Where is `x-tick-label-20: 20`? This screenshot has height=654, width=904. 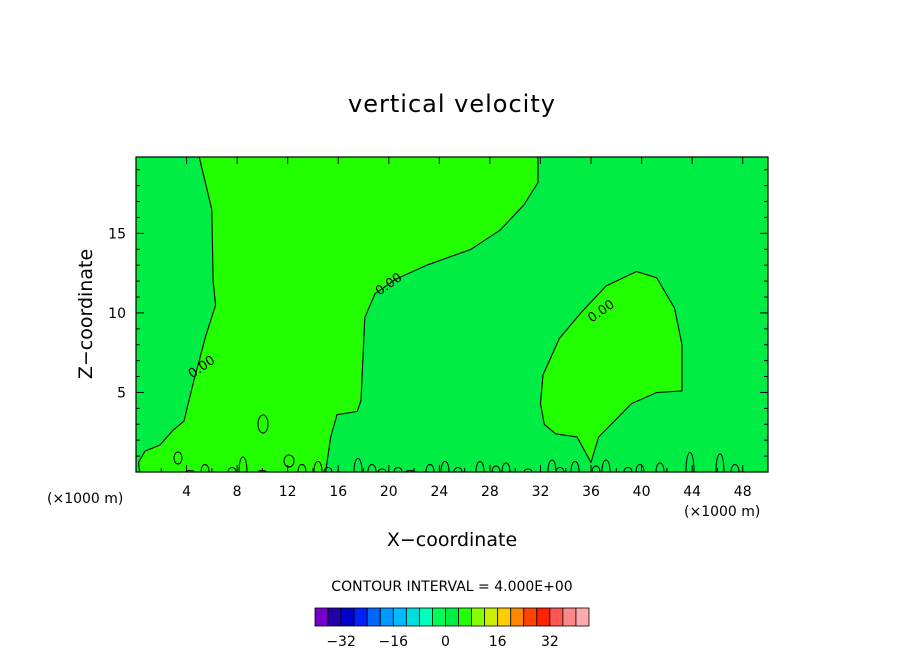 x-tick-label-20: 20 is located at coordinates (389, 492).